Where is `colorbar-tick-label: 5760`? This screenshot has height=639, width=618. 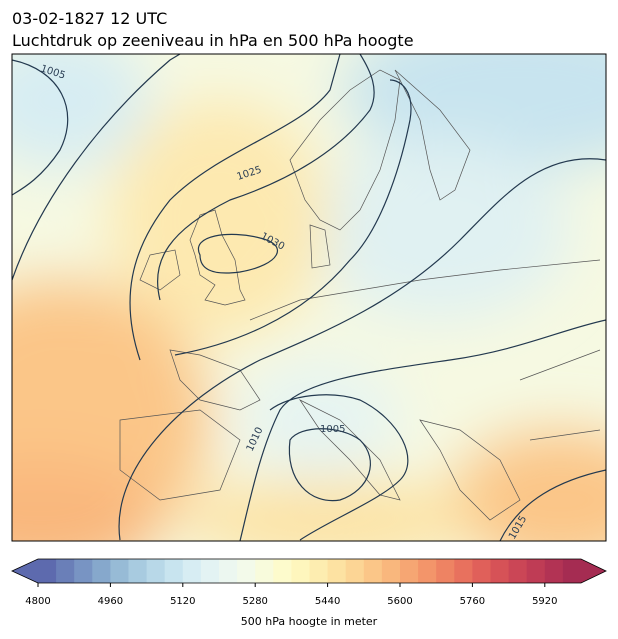
colorbar-tick-label: 5760 is located at coordinates (472, 601).